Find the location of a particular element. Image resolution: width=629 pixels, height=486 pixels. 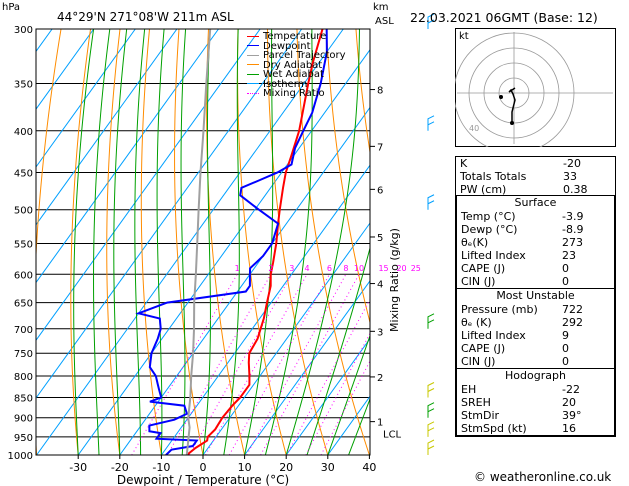

index-label: θₑ (K) is located at coordinates (476, 322).